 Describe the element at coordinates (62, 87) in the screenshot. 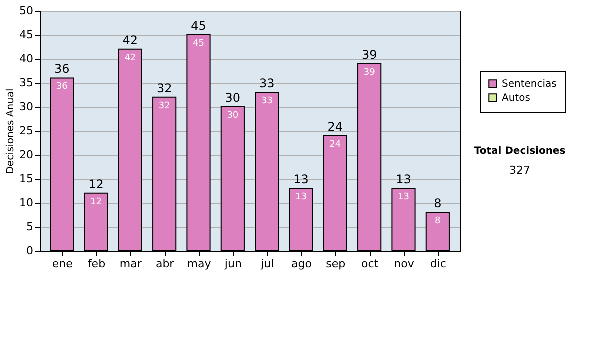

I see `data-label: 36` at that location.